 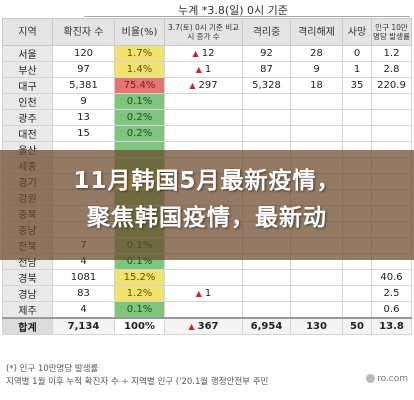 I want to click on header-deaths: 사망, so click(x=357, y=32).